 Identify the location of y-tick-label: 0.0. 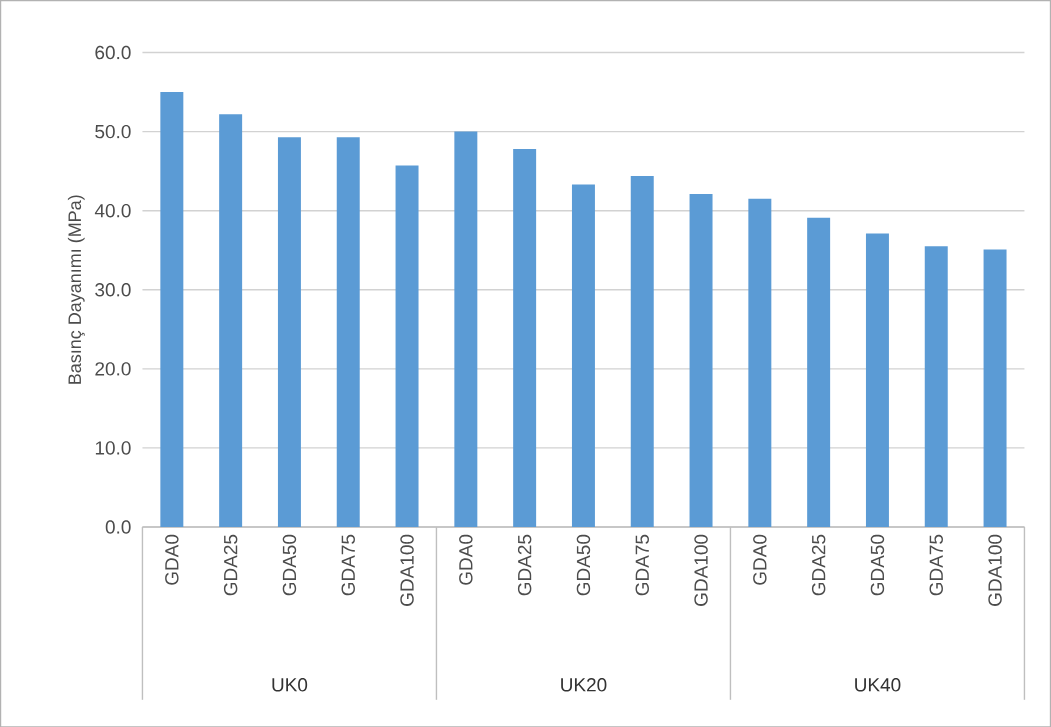
(118, 527).